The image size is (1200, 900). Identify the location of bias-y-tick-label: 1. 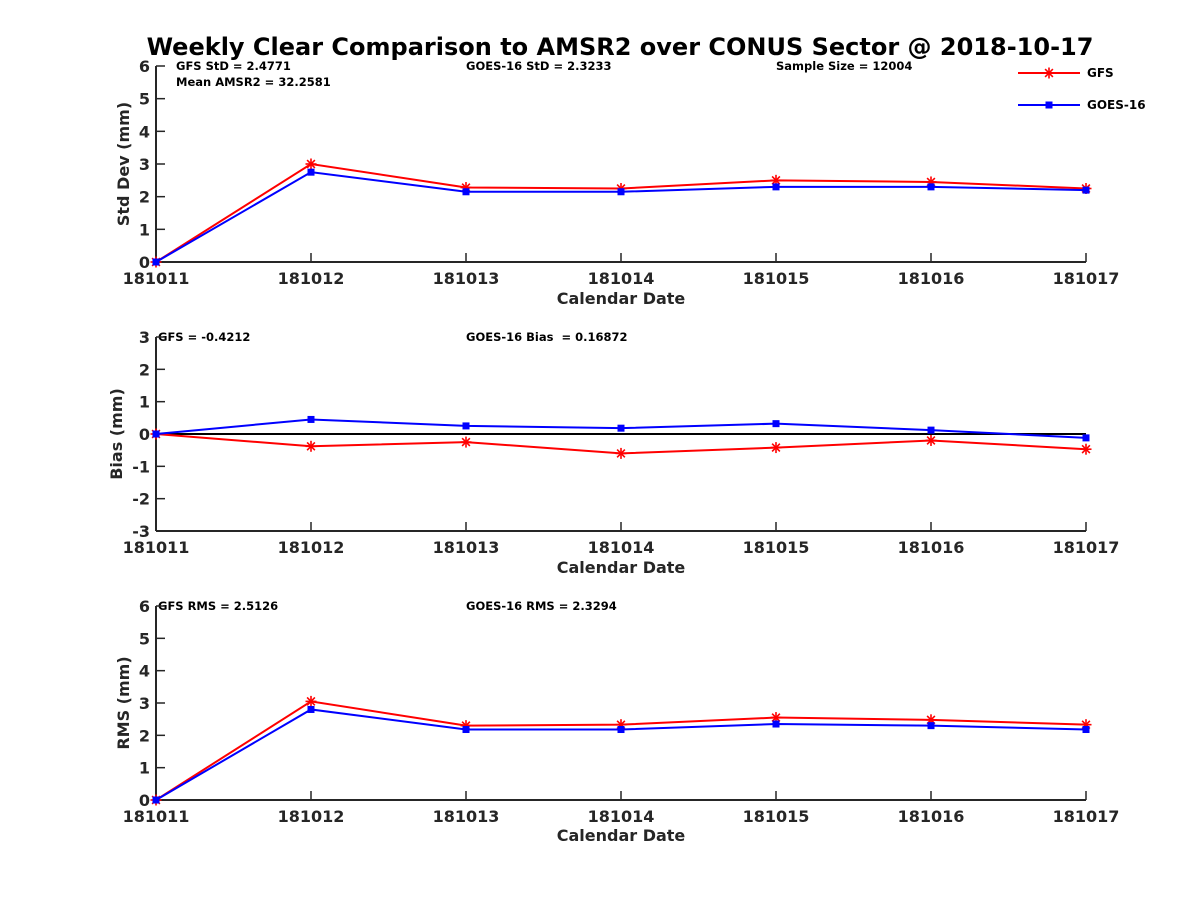
(144, 402).